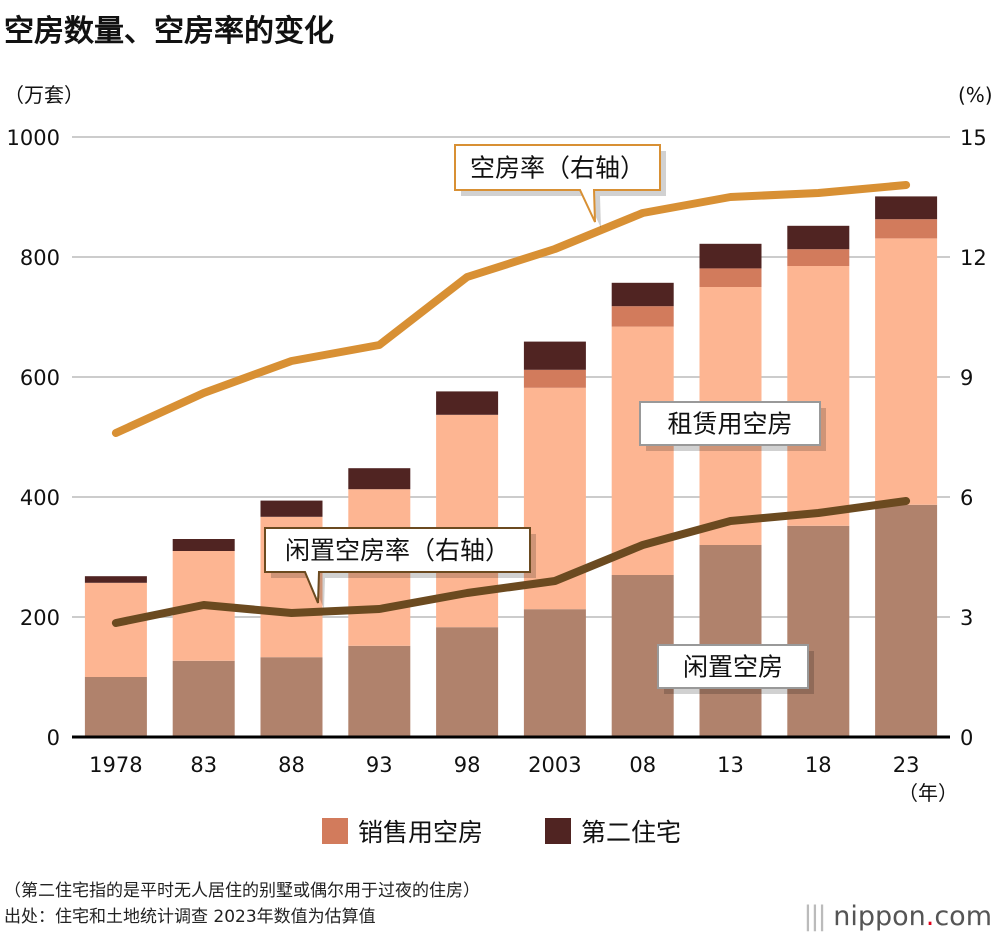 The image size is (1000, 938). Describe the element at coordinates (966, 618) in the screenshot. I see `right-tick-label: 3` at that location.